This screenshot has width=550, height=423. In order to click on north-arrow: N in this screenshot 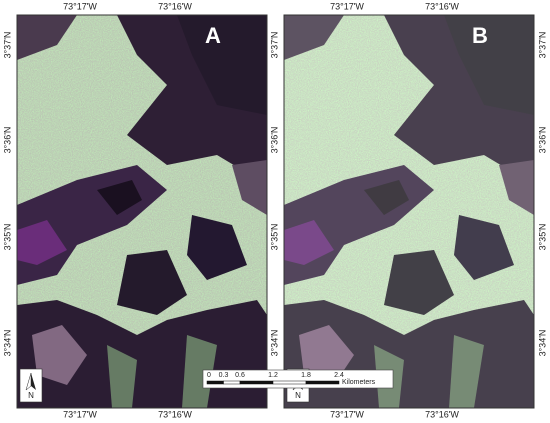, I will do `click(31, 385)`.